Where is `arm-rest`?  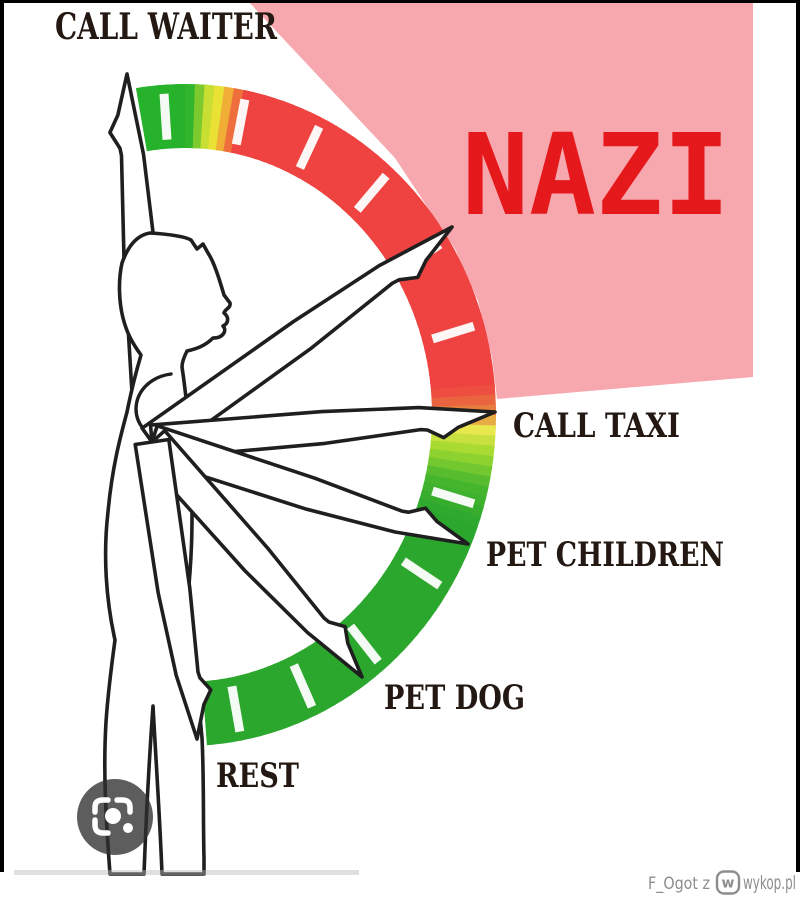 arm-rest is located at coordinates (173, 589).